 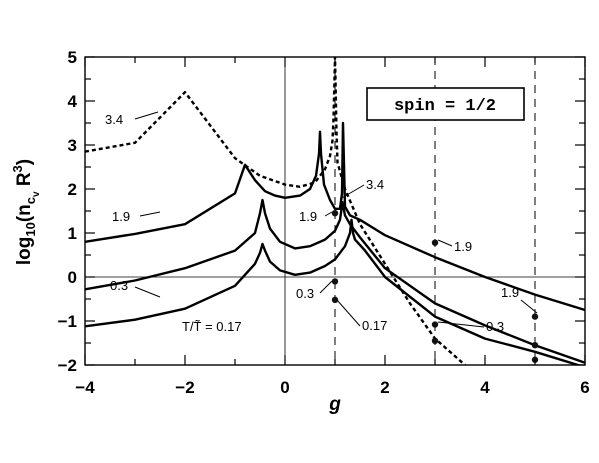 What do you see at coordinates (17, 168) in the screenshot?
I see `y-axis-title-exp: 3` at bounding box center [17, 168].